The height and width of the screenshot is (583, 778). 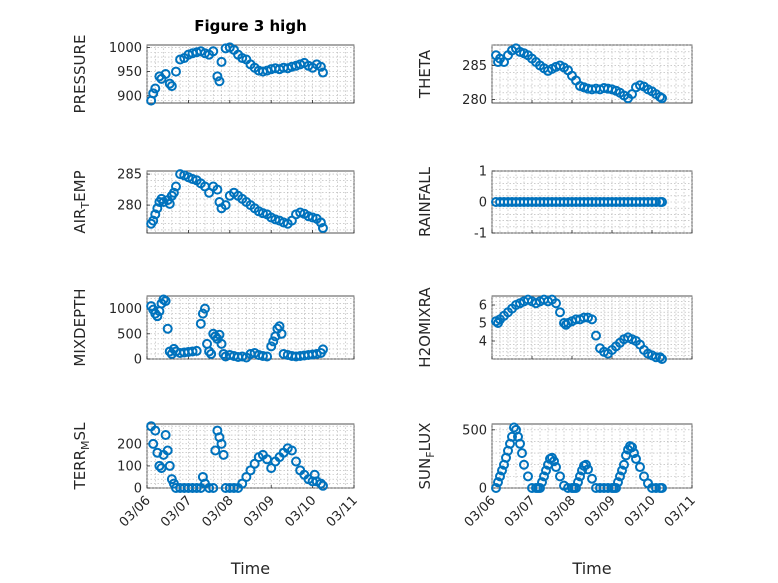 I want to click on theta-ytick-label: 285, so click(x=474, y=66).